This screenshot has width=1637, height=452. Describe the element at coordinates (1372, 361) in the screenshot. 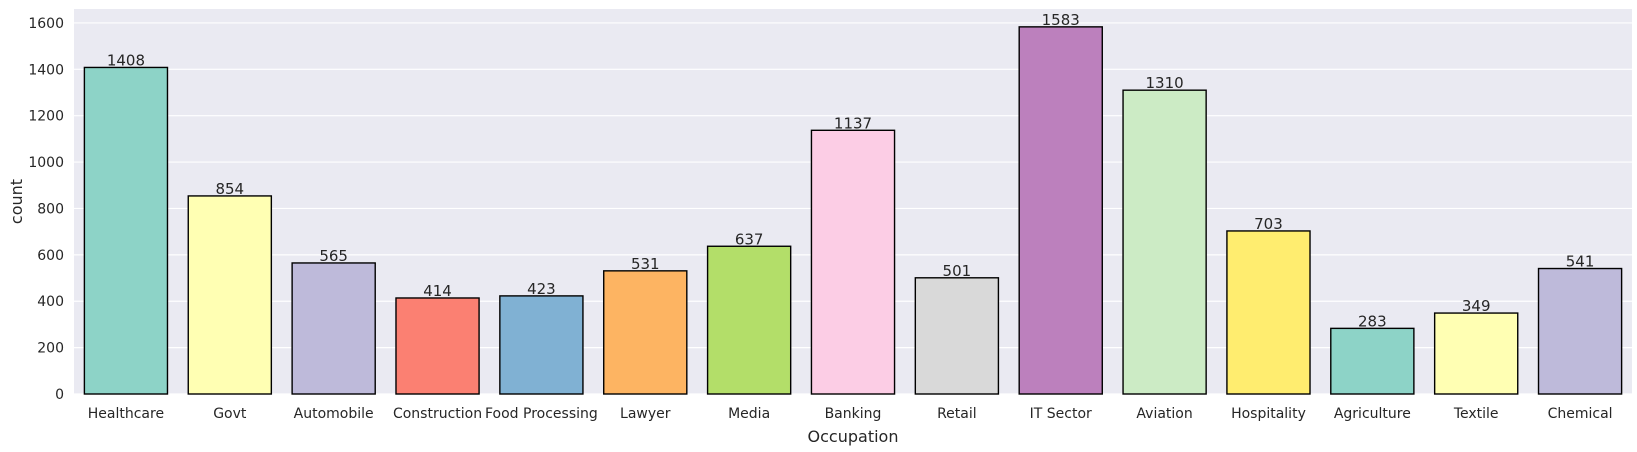

I see `bar-agriculture` at that location.